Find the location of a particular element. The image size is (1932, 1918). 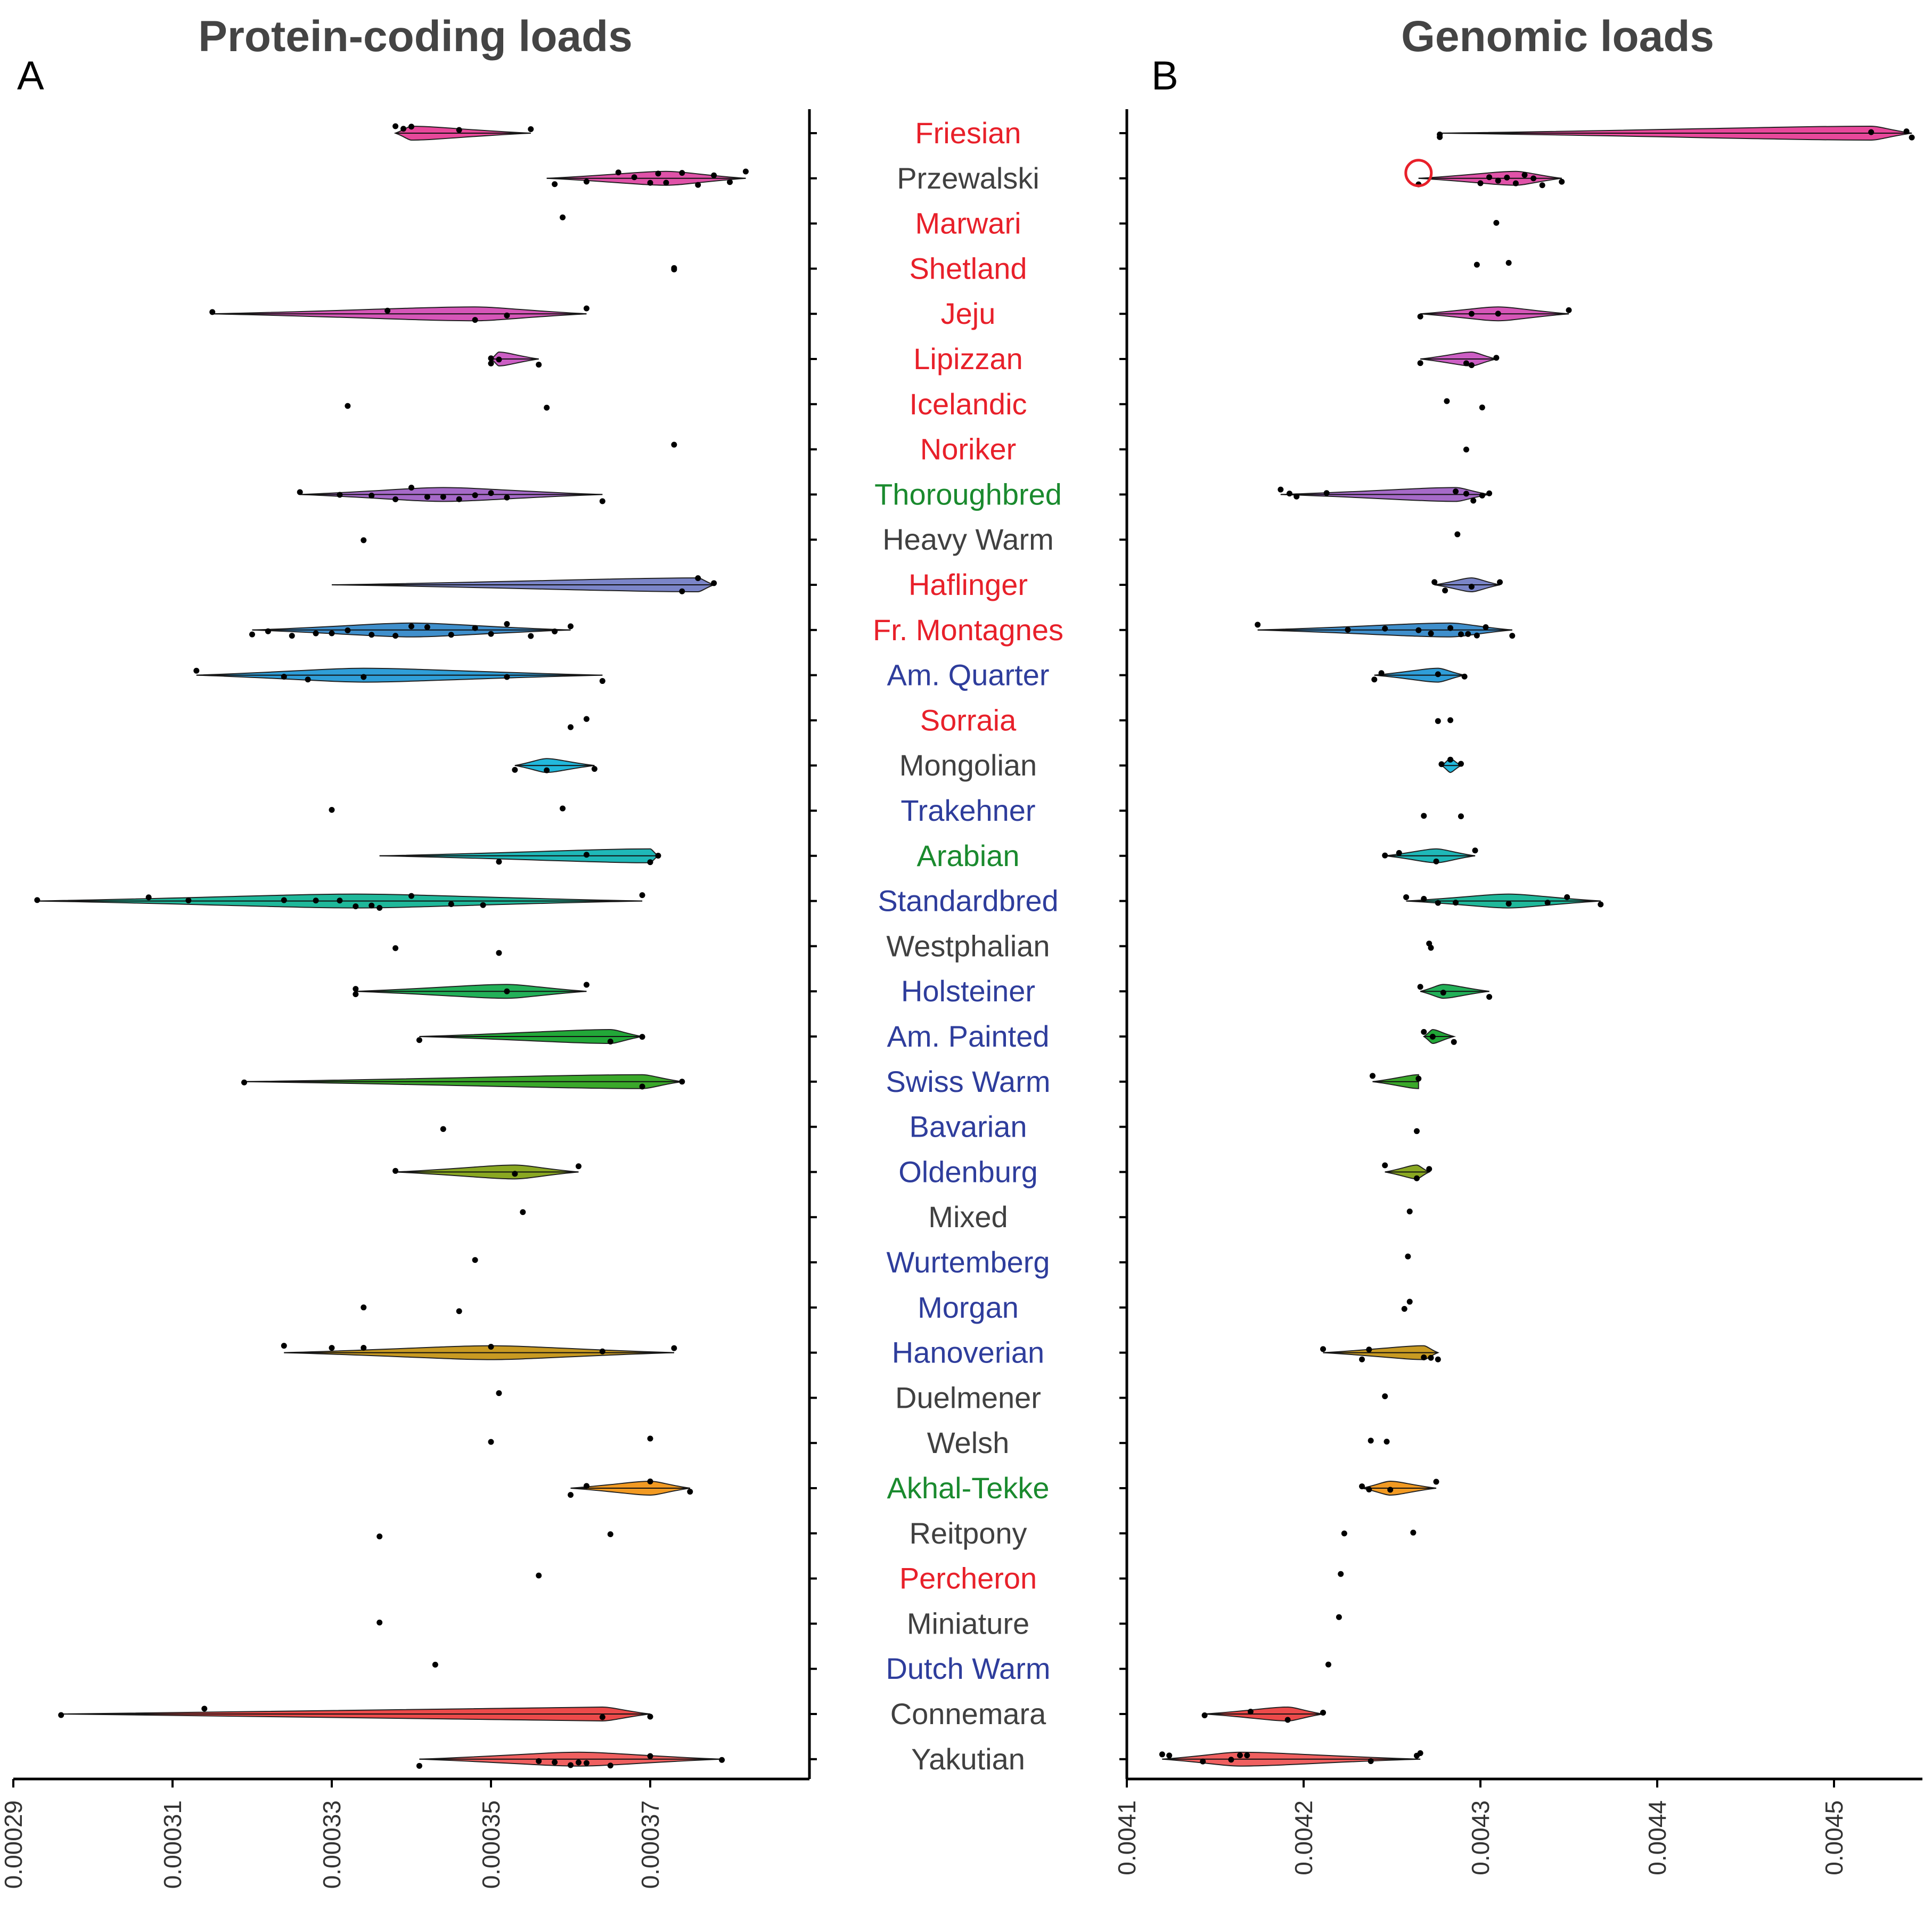

breed-label: Haflinger is located at coordinates (968, 584).